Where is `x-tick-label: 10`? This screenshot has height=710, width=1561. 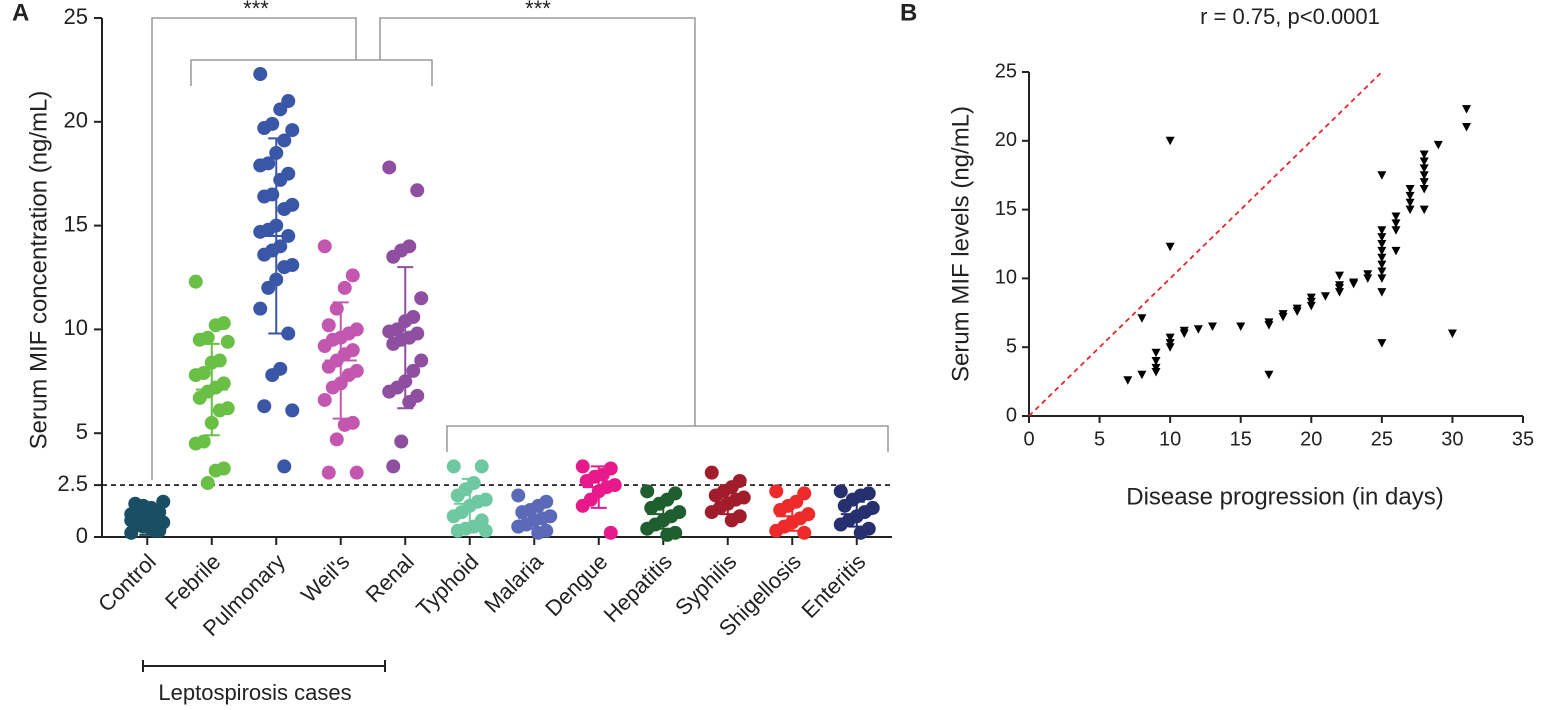
x-tick-label: 10 is located at coordinates (1170, 439).